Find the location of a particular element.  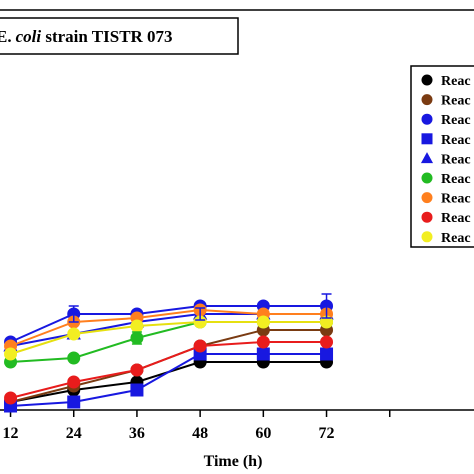

legend: Reac Reac Reac Reac Reac Reac Reac Reac Reac is located at coordinates (445, 160).